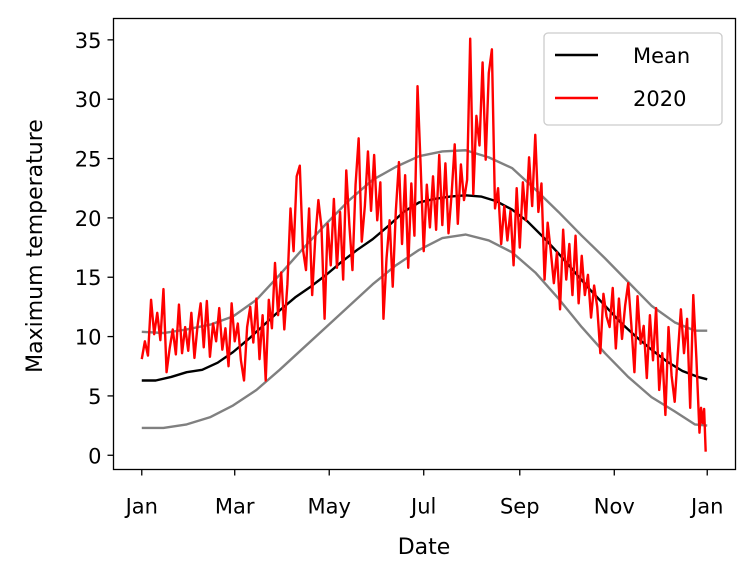 The height and width of the screenshot is (583, 754). Describe the element at coordinates (88, 219) in the screenshot. I see `y-tick-label: 20` at that location.